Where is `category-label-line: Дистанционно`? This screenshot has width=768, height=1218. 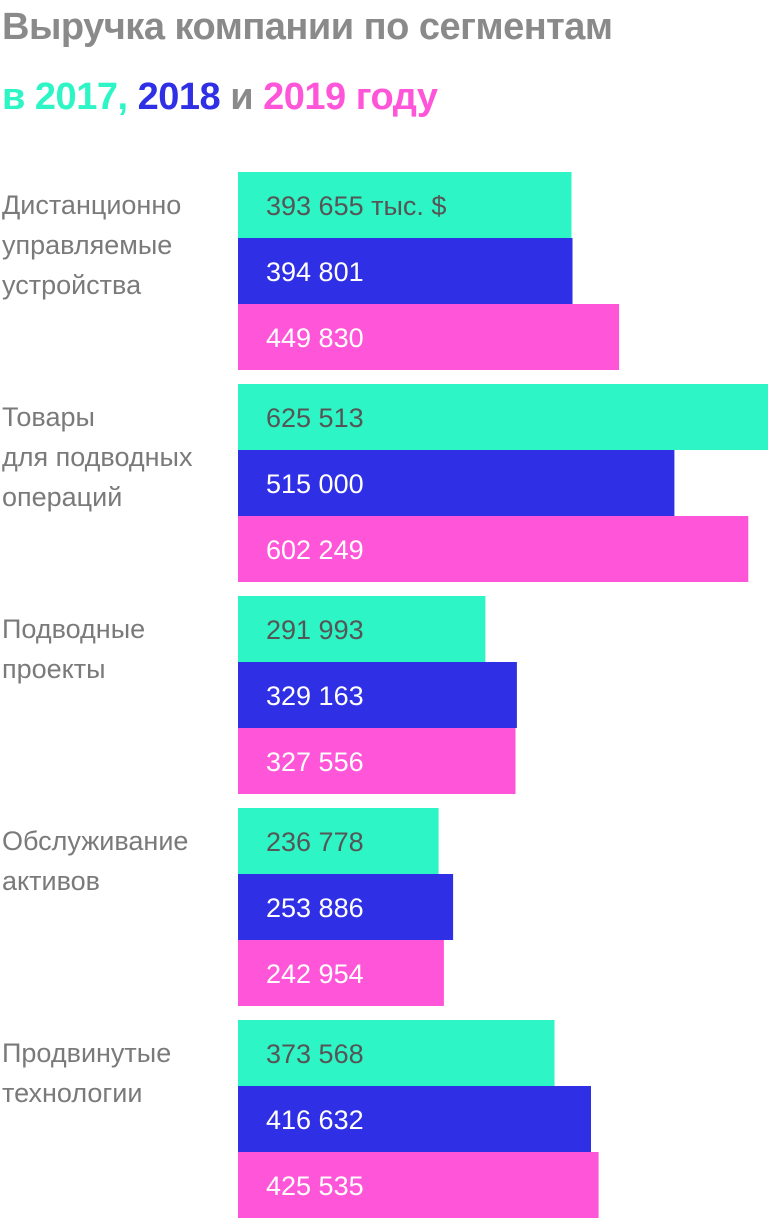
category-label-line: Дистанционно is located at coordinates (91, 205).